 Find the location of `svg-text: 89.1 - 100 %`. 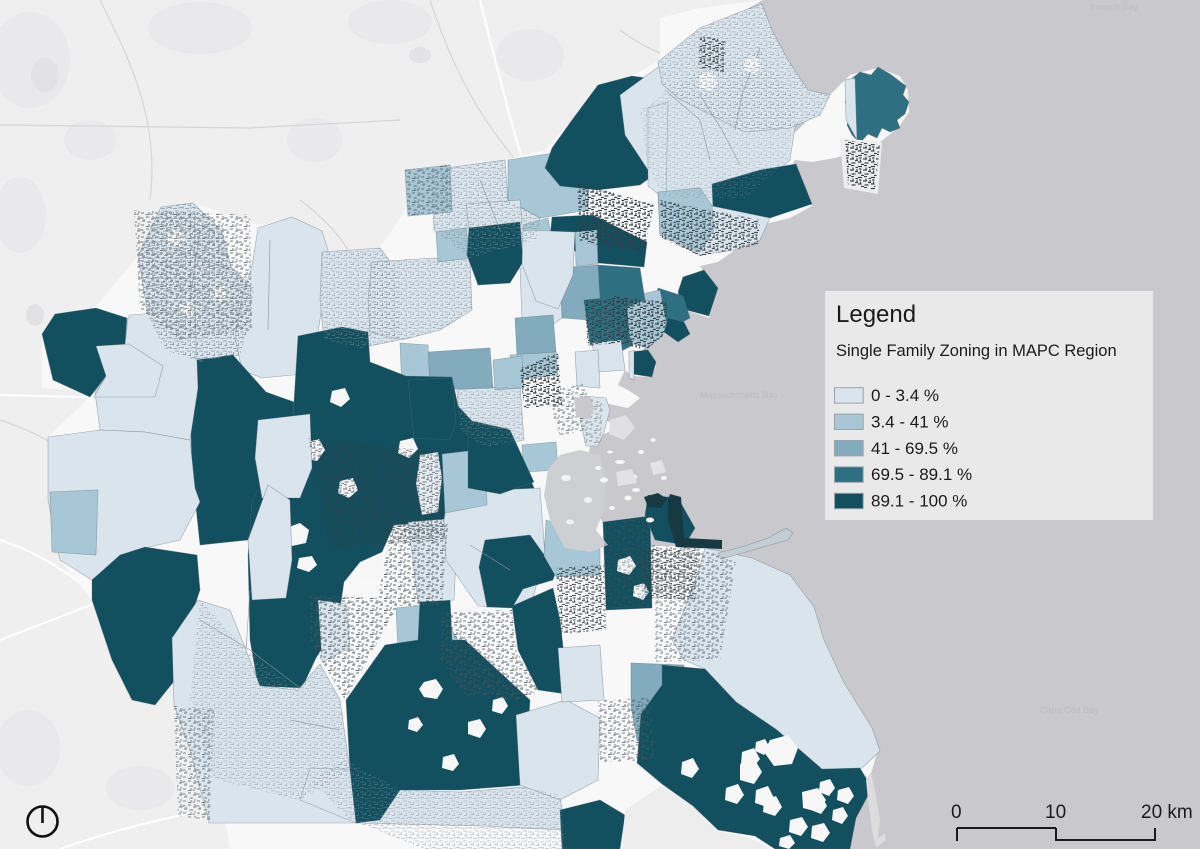

svg-text: 89.1 - 100 % is located at coordinates (919, 501).